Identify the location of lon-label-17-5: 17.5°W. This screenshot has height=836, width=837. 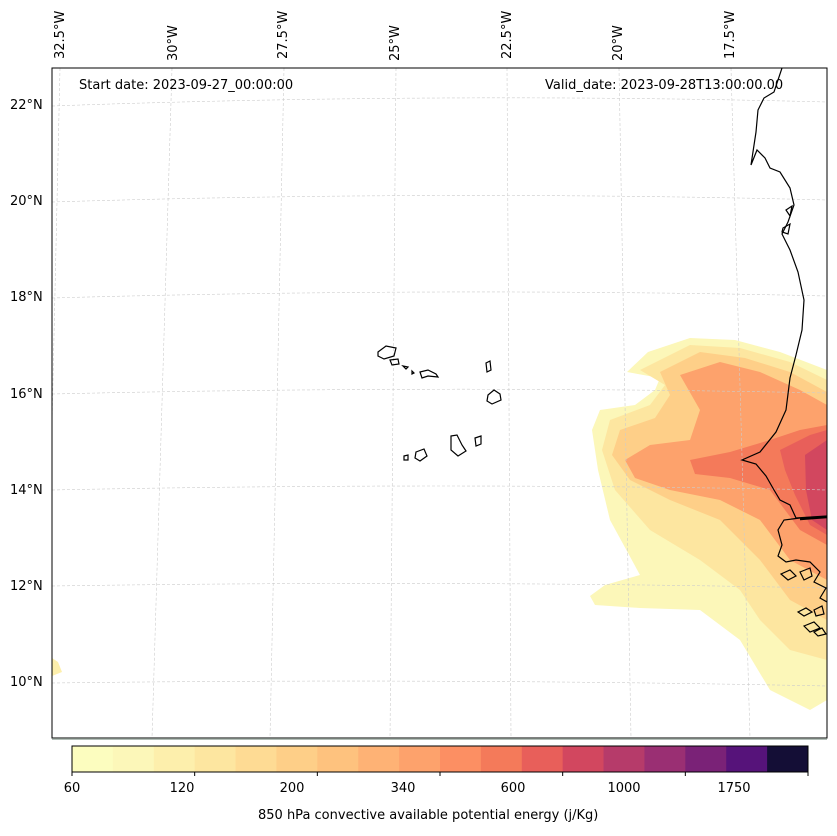
(730, 34).